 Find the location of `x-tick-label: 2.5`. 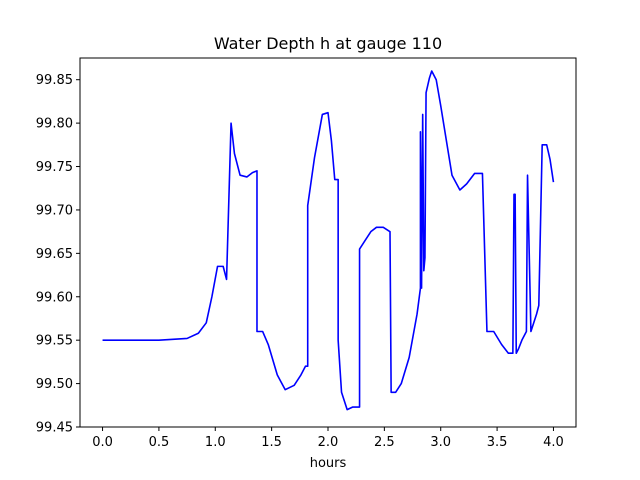

x-tick-label: 2.5 is located at coordinates (384, 442).